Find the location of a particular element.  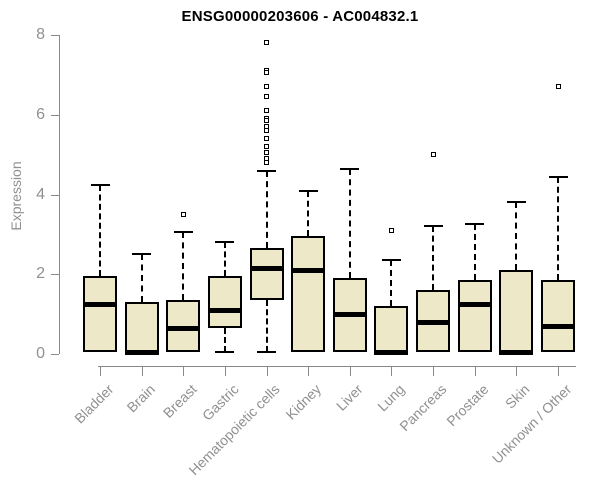

upper-whisker-cap-skin is located at coordinates (516, 202).